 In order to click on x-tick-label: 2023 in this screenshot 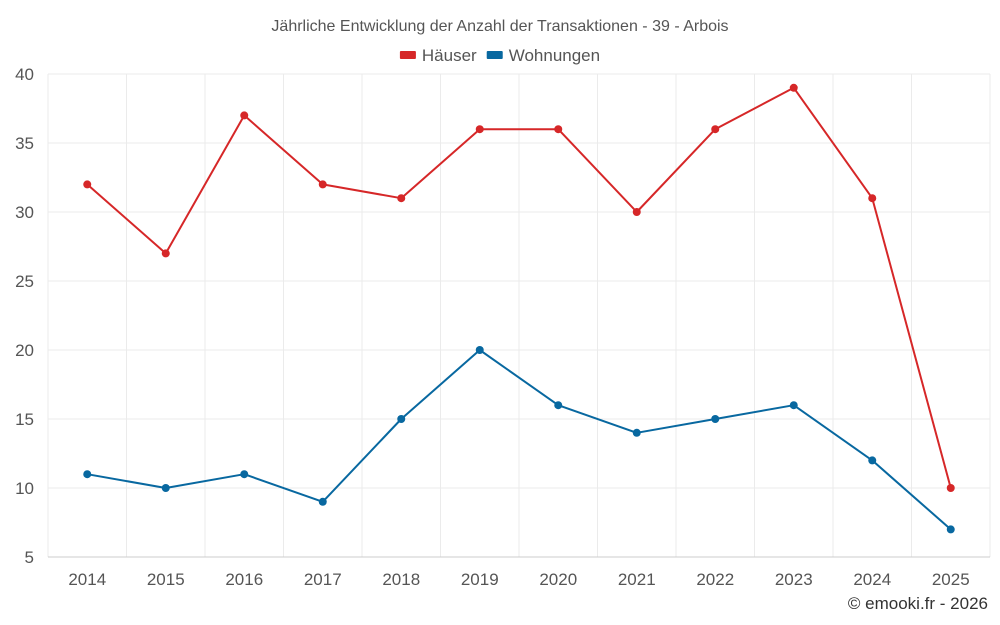, I will do `click(794, 579)`.